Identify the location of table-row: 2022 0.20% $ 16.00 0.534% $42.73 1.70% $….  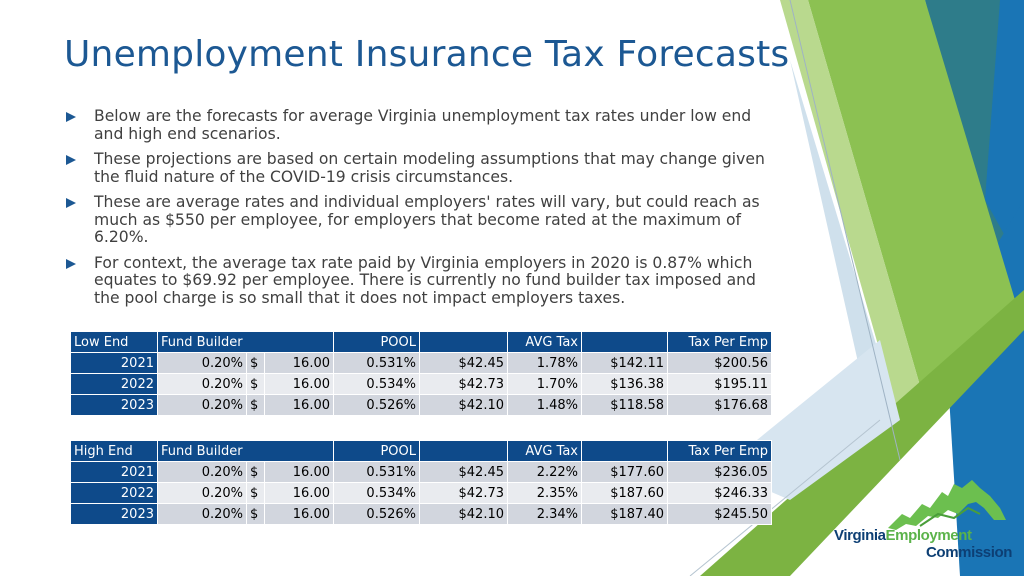
(421, 384).